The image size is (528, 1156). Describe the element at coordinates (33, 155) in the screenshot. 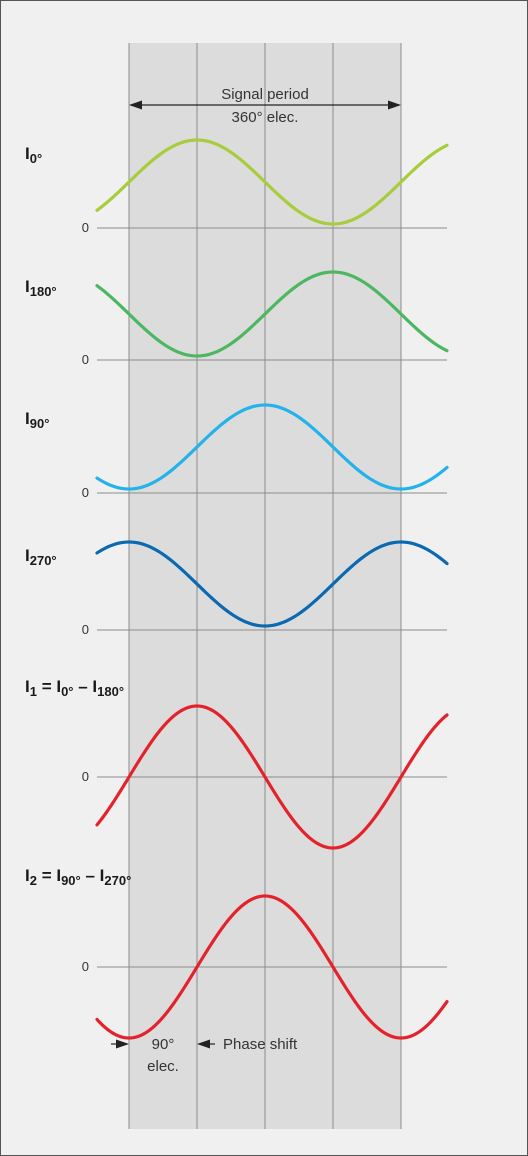

I see `signal-label-i0: I0°` at that location.